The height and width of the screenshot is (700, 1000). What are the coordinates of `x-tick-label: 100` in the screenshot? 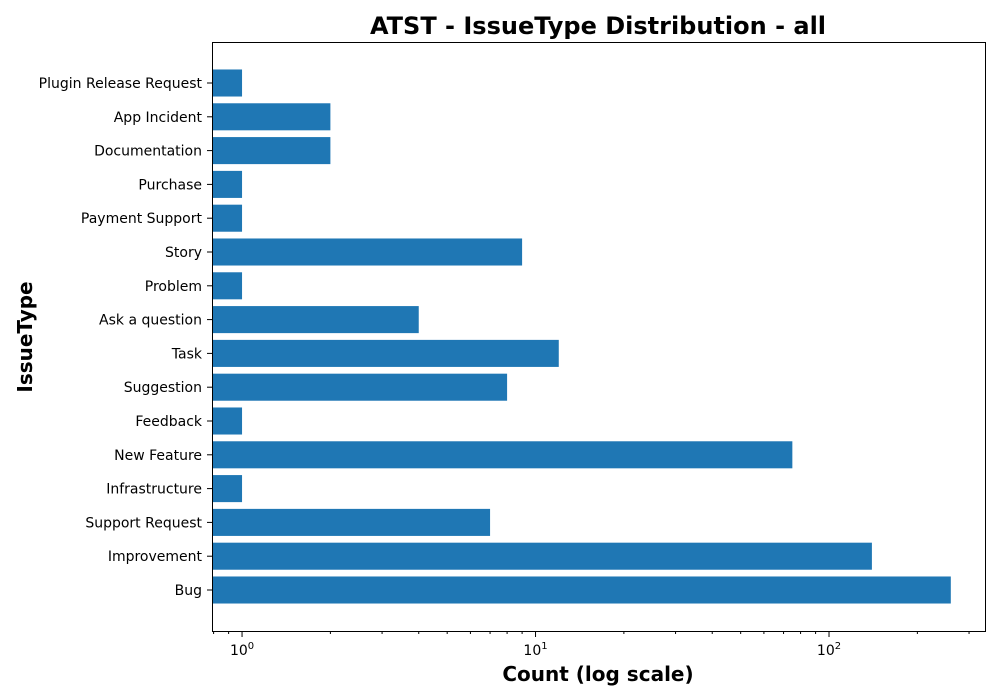 It's located at (242, 650).